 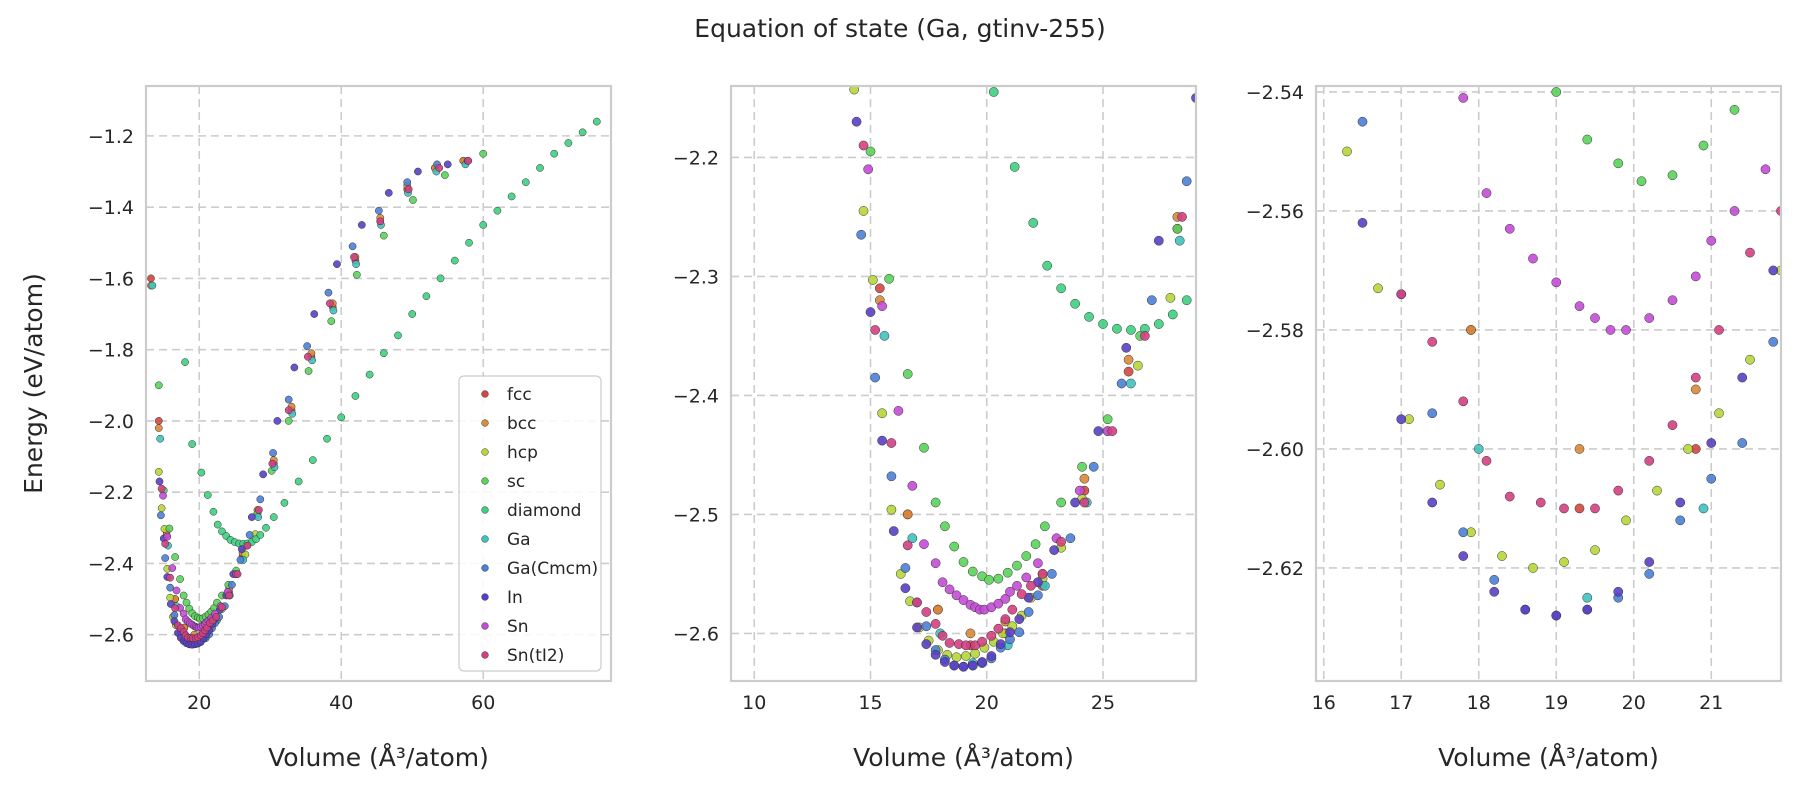 What do you see at coordinates (552, 569) in the screenshot?
I see `legend-label: Ga(Cmcm)` at bounding box center [552, 569].